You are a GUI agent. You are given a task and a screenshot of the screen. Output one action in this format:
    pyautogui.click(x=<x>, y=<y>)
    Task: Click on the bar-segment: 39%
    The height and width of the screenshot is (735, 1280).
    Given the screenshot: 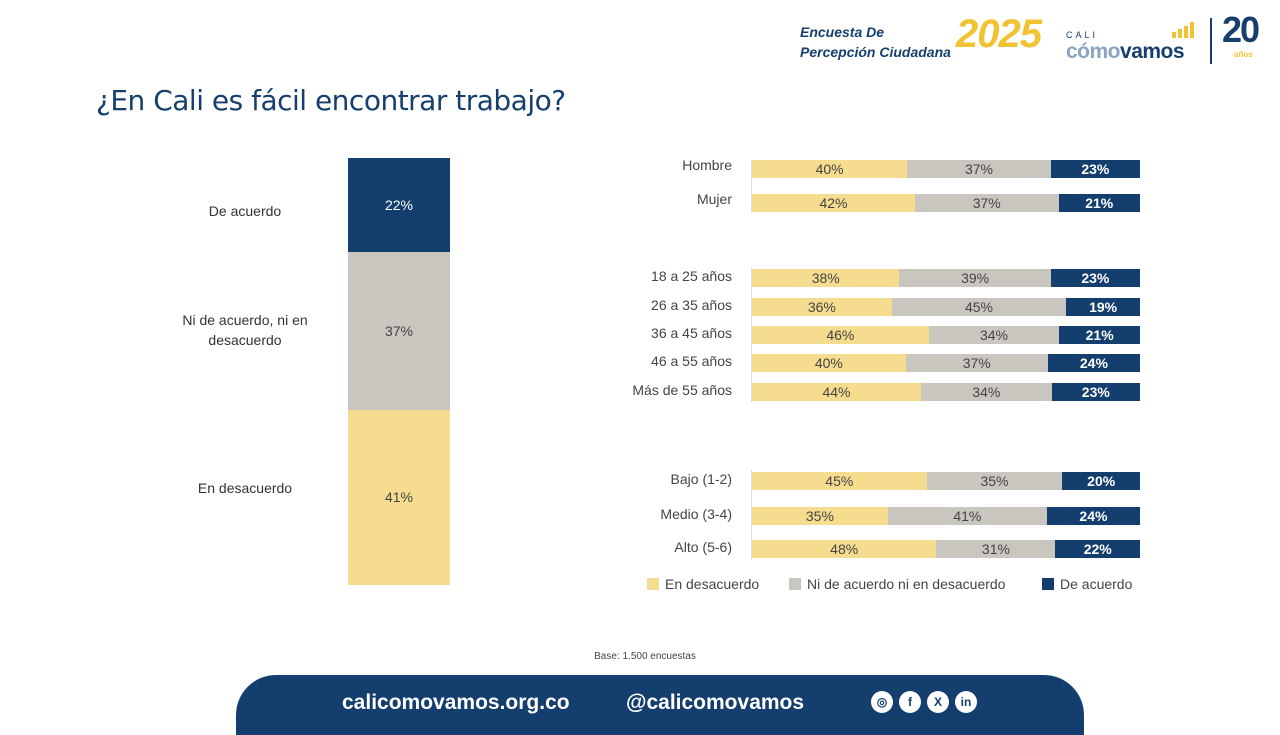 What is the action you would take?
    pyautogui.click(x=975, y=278)
    